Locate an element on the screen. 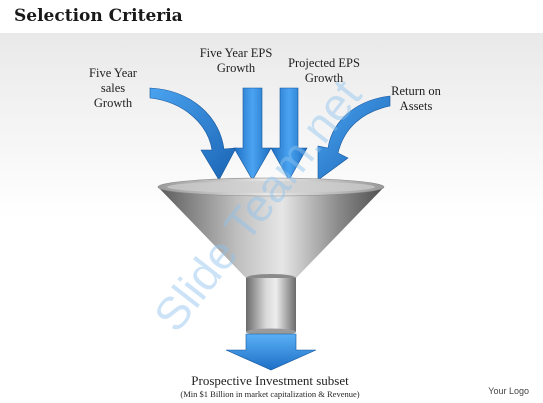 This screenshot has height=403, width=543. funnel is located at coordinates (271, 229).